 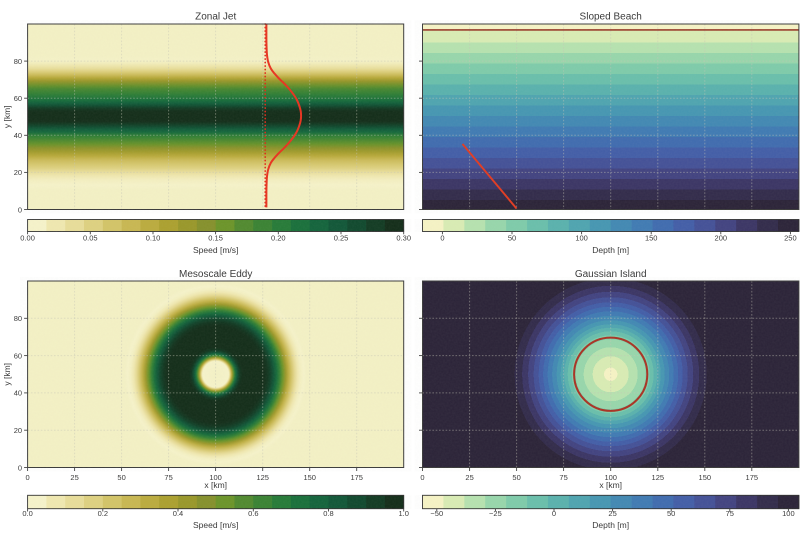 What do you see at coordinates (403, 513) in the screenshot?
I see `svg-text: 1.0` at bounding box center [403, 513].